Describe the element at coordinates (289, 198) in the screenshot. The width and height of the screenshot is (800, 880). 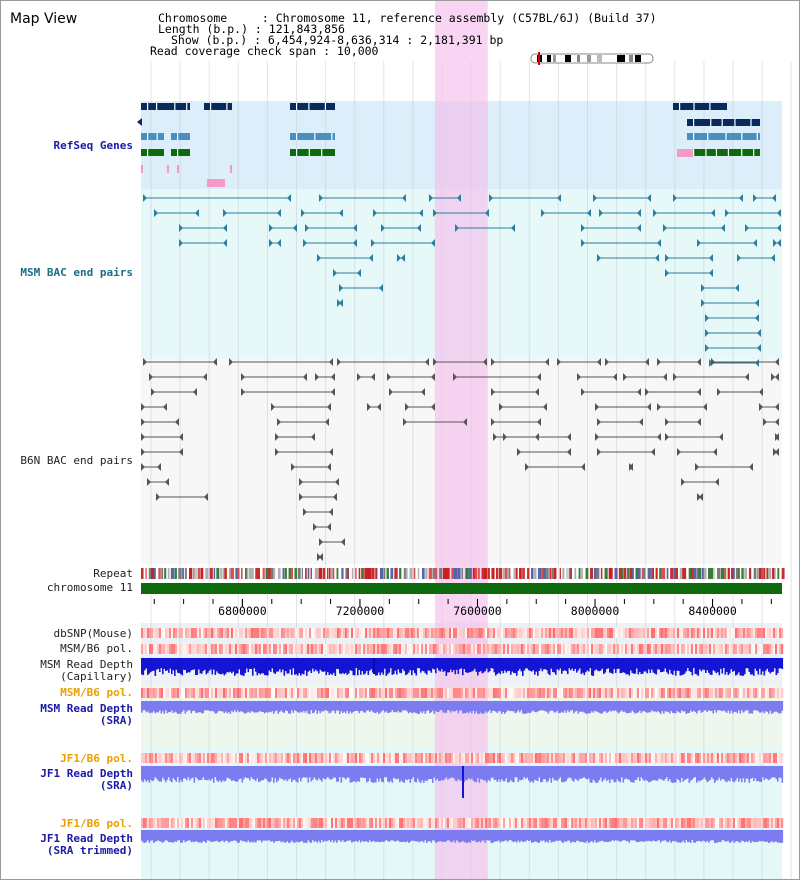
I see `msm-bac-end-marker` at that location.